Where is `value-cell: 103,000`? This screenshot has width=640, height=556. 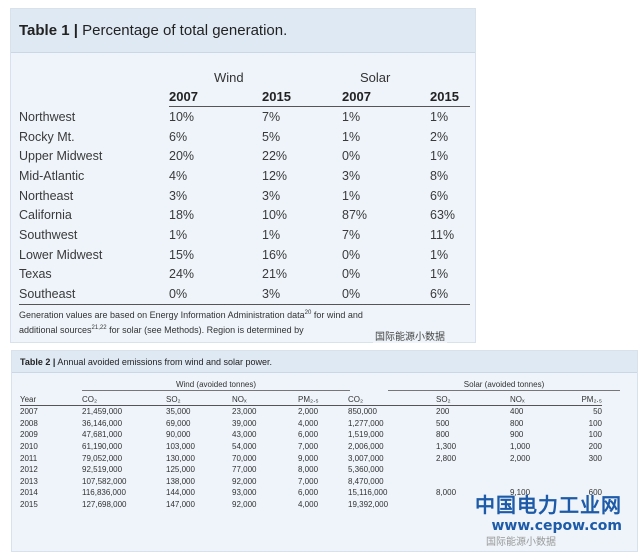 value-cell: 103,000 is located at coordinates (180, 447).